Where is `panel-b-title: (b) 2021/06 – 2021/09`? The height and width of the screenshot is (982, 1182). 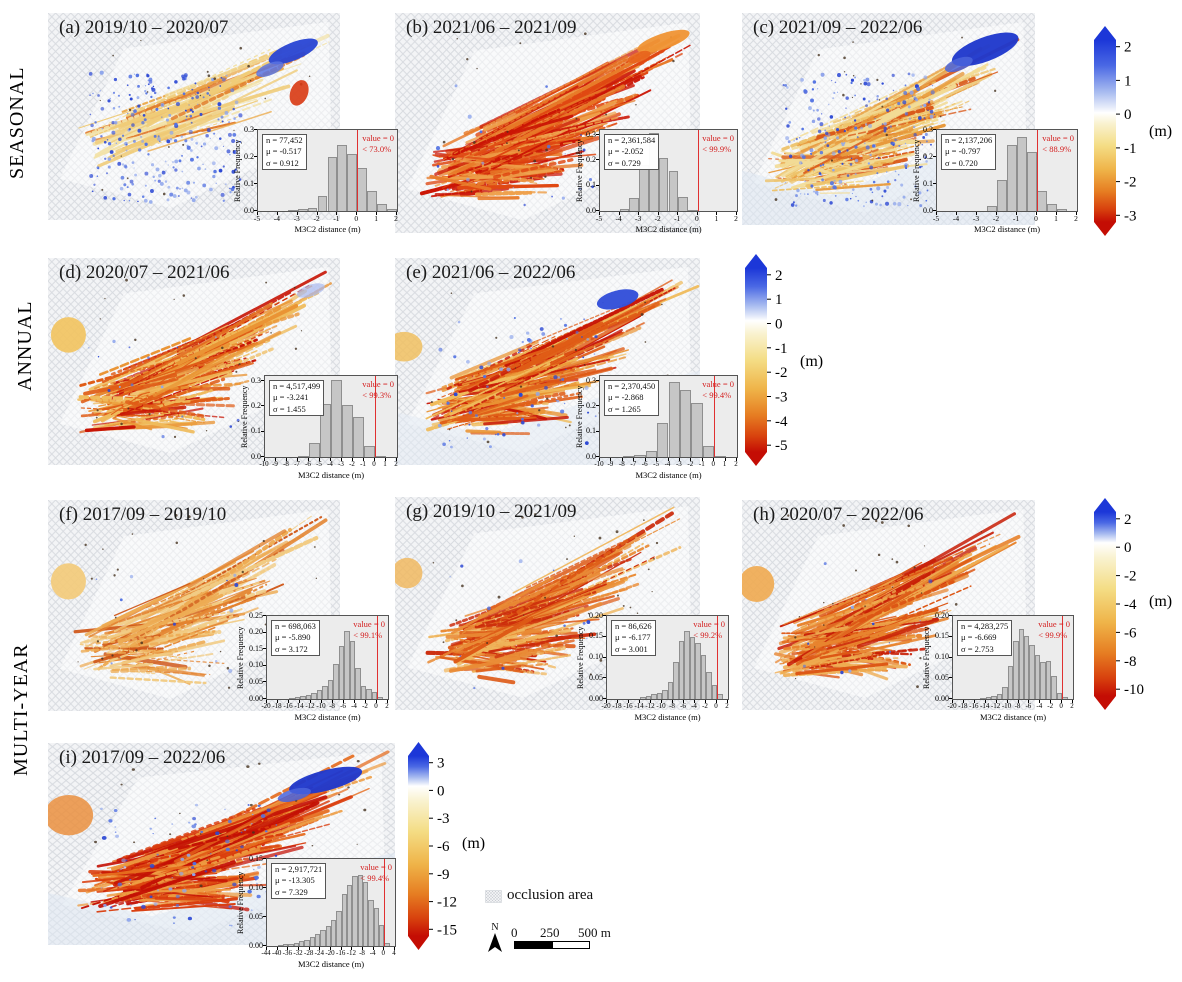
panel-b-title: (b) 2021/06 – 2021/09 is located at coordinates (491, 27).